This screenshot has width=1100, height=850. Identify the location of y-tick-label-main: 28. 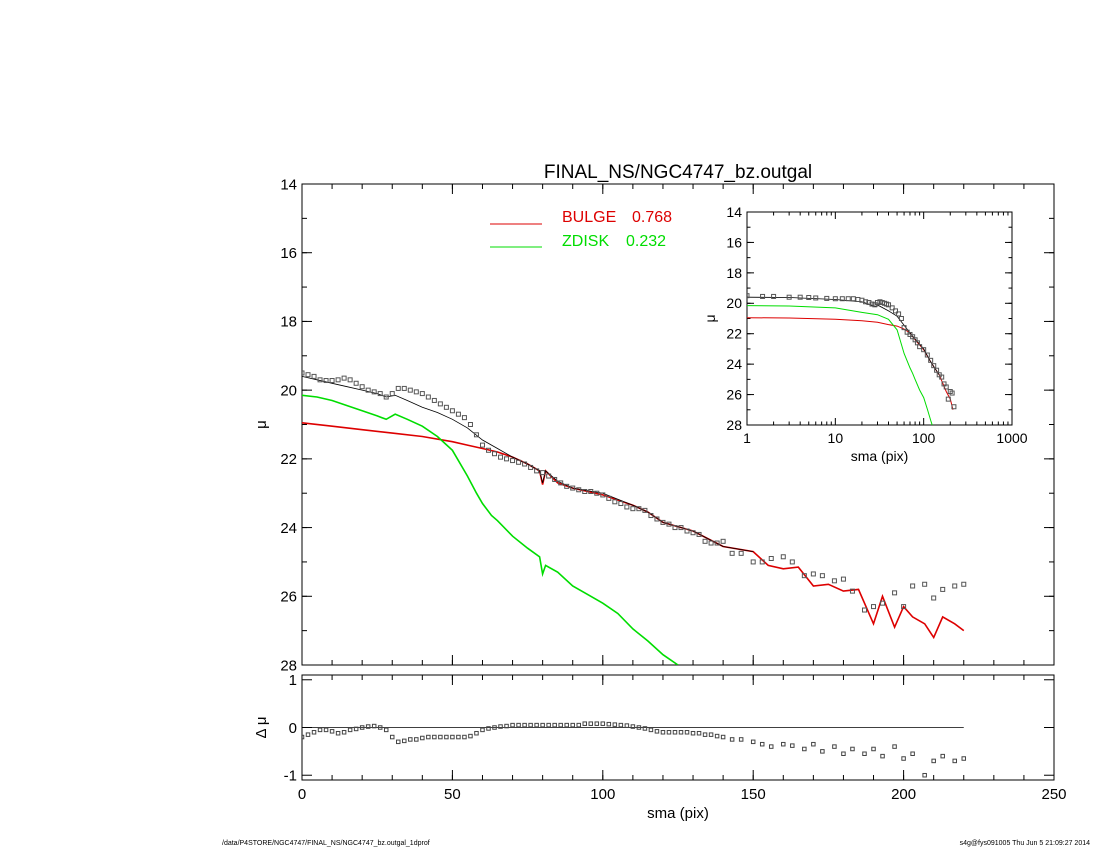
(288, 665).